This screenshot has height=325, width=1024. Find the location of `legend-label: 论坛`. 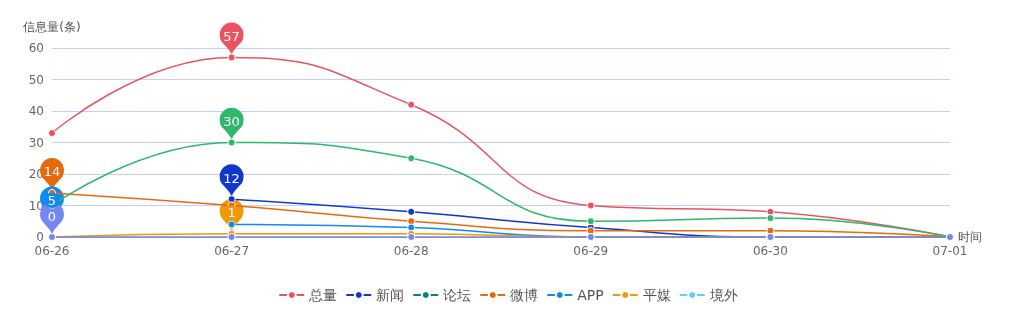

legend-label: 论坛 is located at coordinates (457, 295).